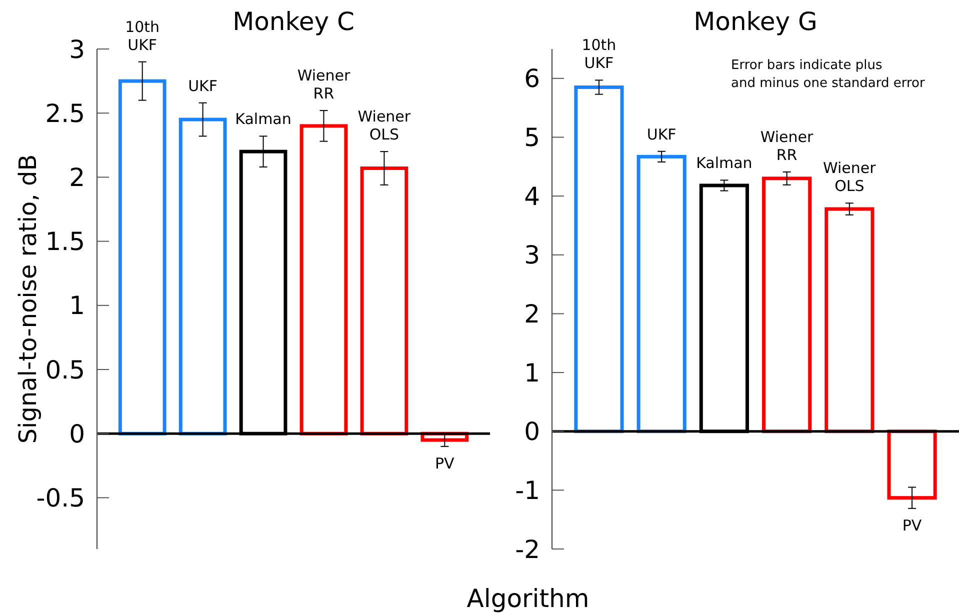  Describe the element at coordinates (528, 598) in the screenshot. I see `x-axis-title: Algorithm` at that location.